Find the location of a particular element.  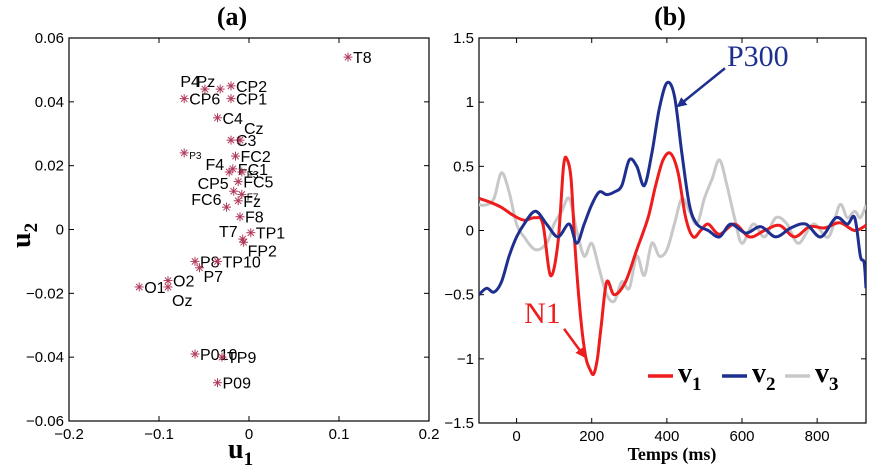

electrode-point: TP10 is located at coordinates (237, 262).